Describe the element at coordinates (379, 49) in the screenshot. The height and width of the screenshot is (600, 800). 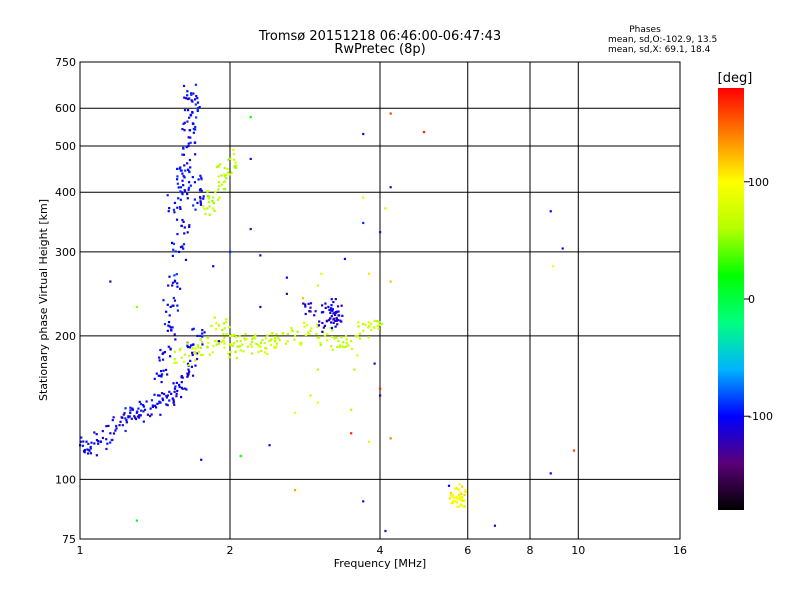
I see `chart-subtitle: RwPretec (8p)` at that location.